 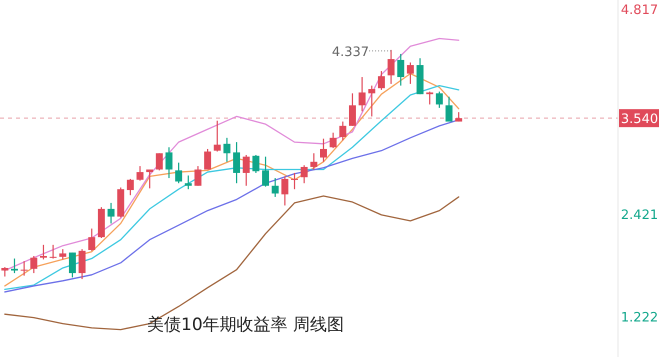 I want to click on ref-line-label: 3.540, so click(x=639, y=120).